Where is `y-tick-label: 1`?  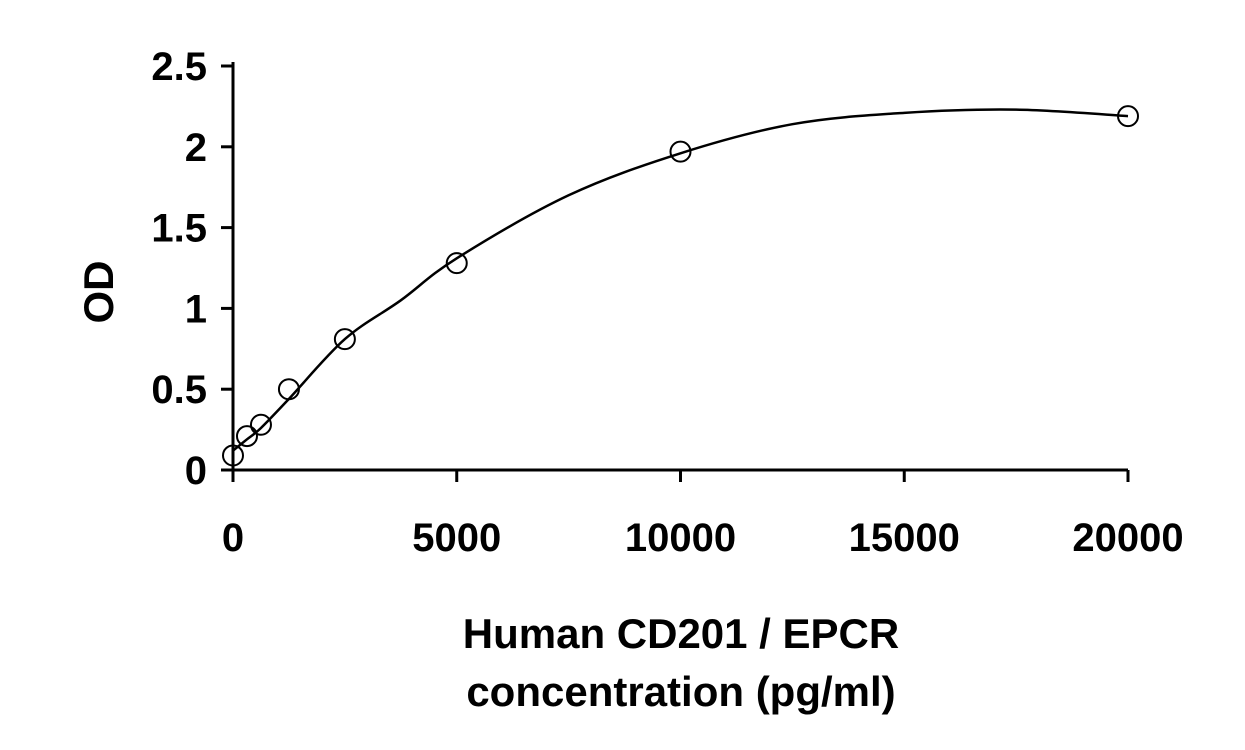 y-tick-label: 1 is located at coordinates (196, 309).